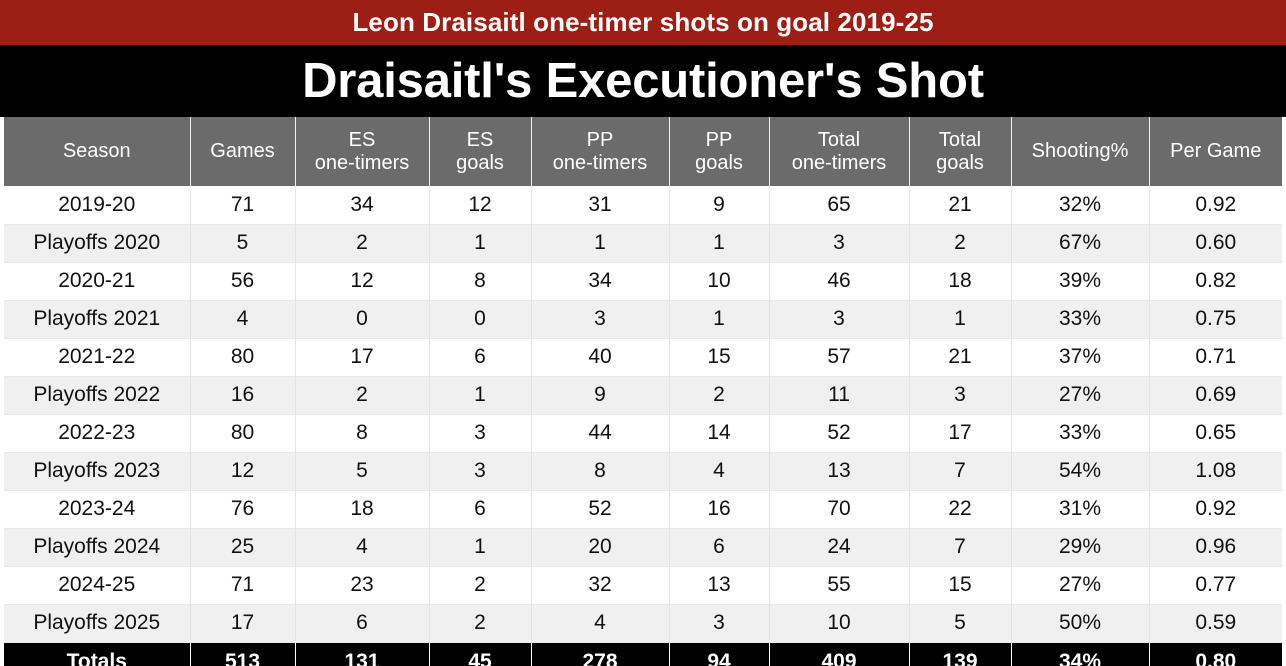 The width and height of the screenshot is (1286, 666). What do you see at coordinates (600, 547) in the screenshot?
I see `cell-pp-one-timers: 20` at bounding box center [600, 547].